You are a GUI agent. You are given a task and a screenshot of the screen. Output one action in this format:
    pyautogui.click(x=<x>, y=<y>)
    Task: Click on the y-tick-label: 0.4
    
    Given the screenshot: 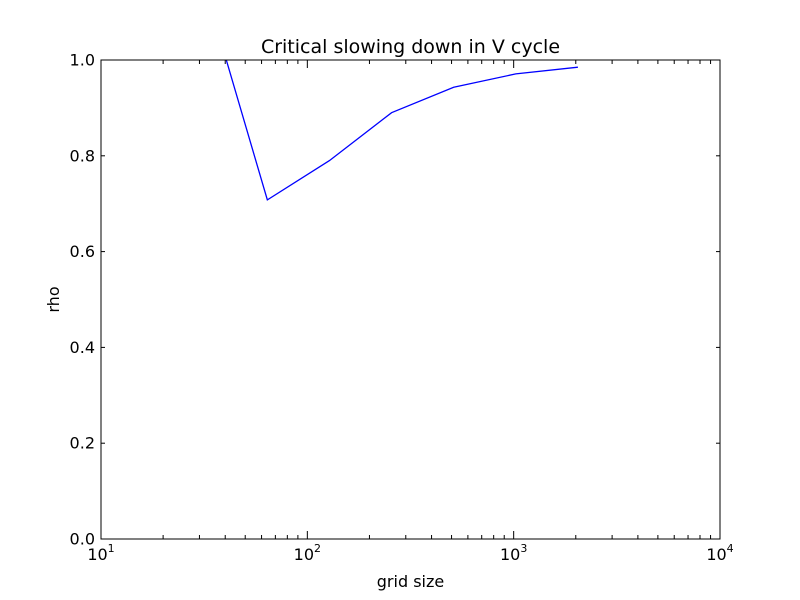 What is the action you would take?
    pyautogui.click(x=82, y=347)
    